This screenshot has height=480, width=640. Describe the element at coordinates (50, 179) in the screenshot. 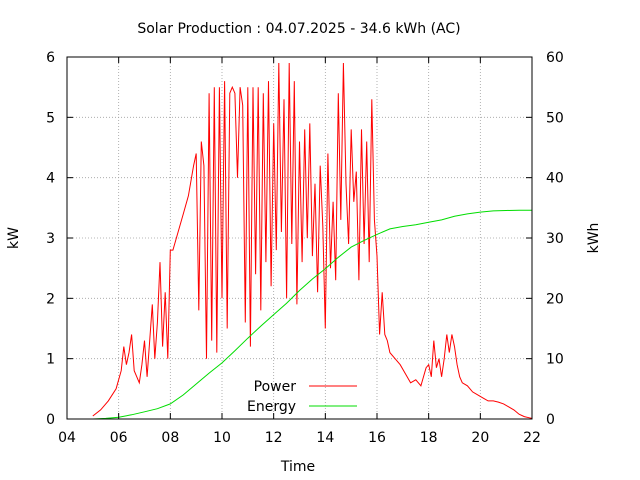

I see `y-left-tick-label: 4` at that location.